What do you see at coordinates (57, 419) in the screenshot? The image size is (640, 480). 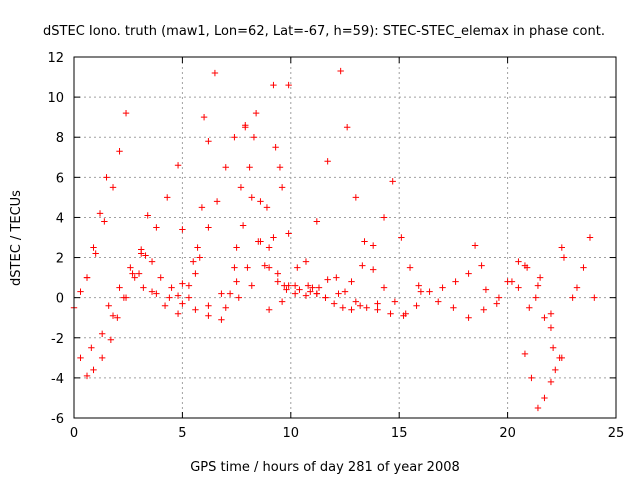 I see `y-tick-label: -6` at bounding box center [57, 419].